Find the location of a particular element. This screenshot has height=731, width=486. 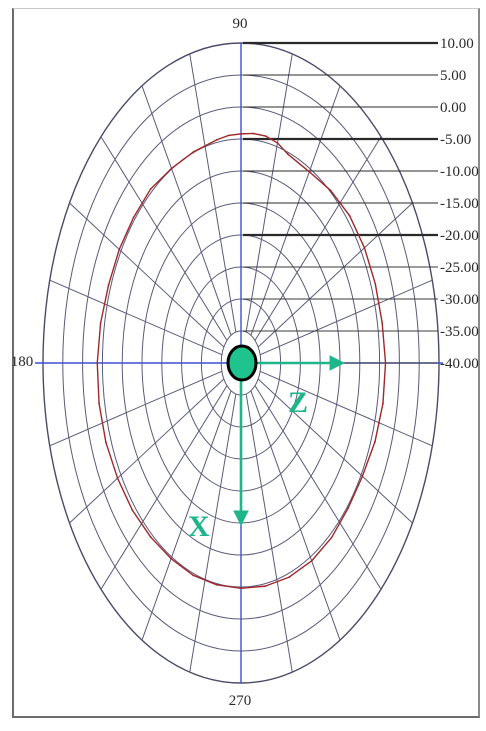

radial-tick-label: -20.00 is located at coordinates (459, 236).